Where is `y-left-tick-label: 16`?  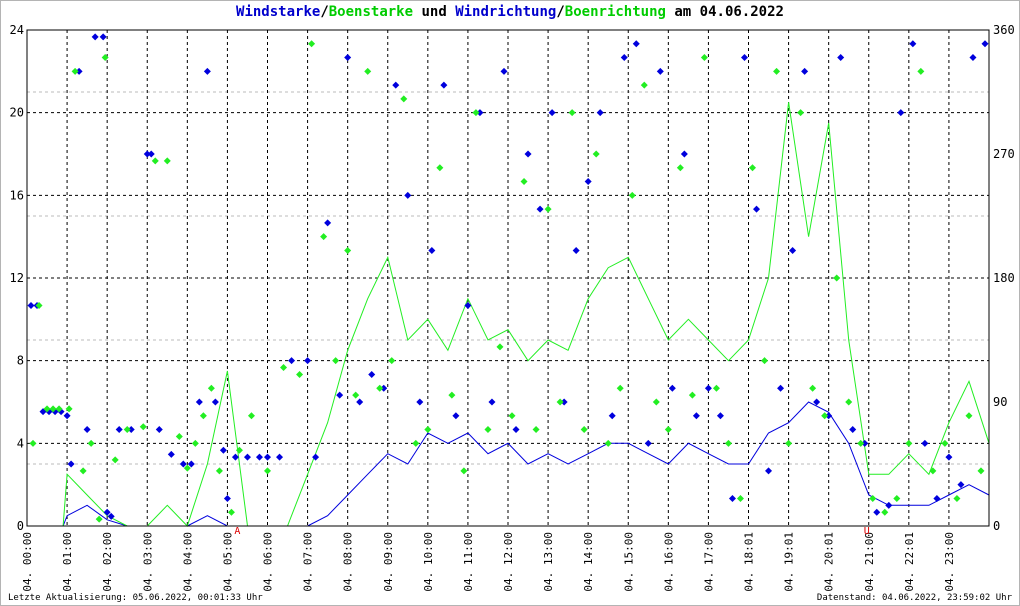
y-left-tick-label: 16 is located at coordinates (17, 195).